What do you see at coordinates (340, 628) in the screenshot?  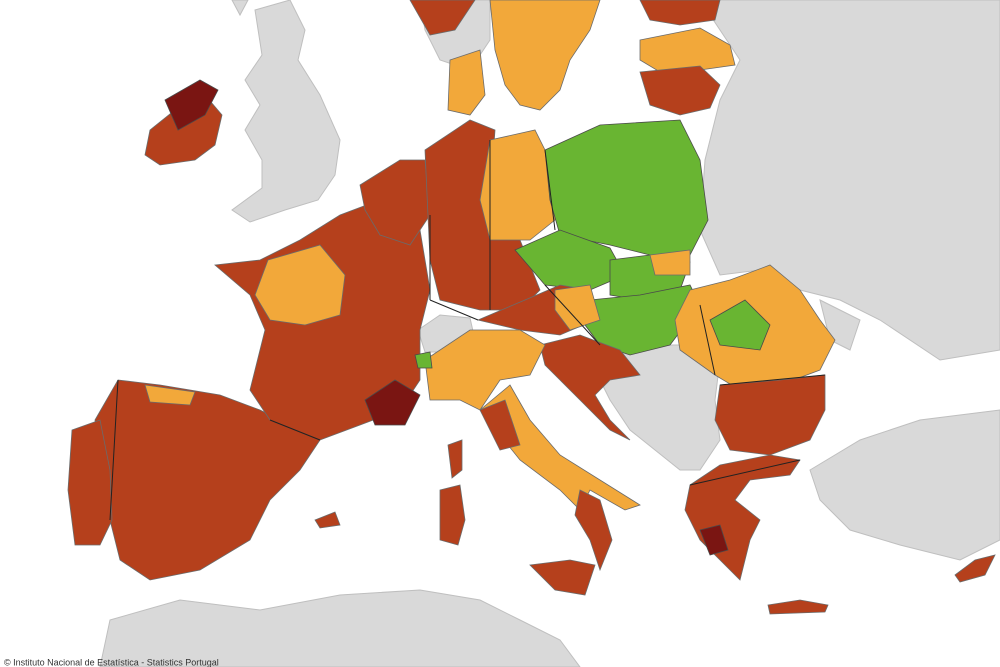 I see `north-africa` at bounding box center [340, 628].